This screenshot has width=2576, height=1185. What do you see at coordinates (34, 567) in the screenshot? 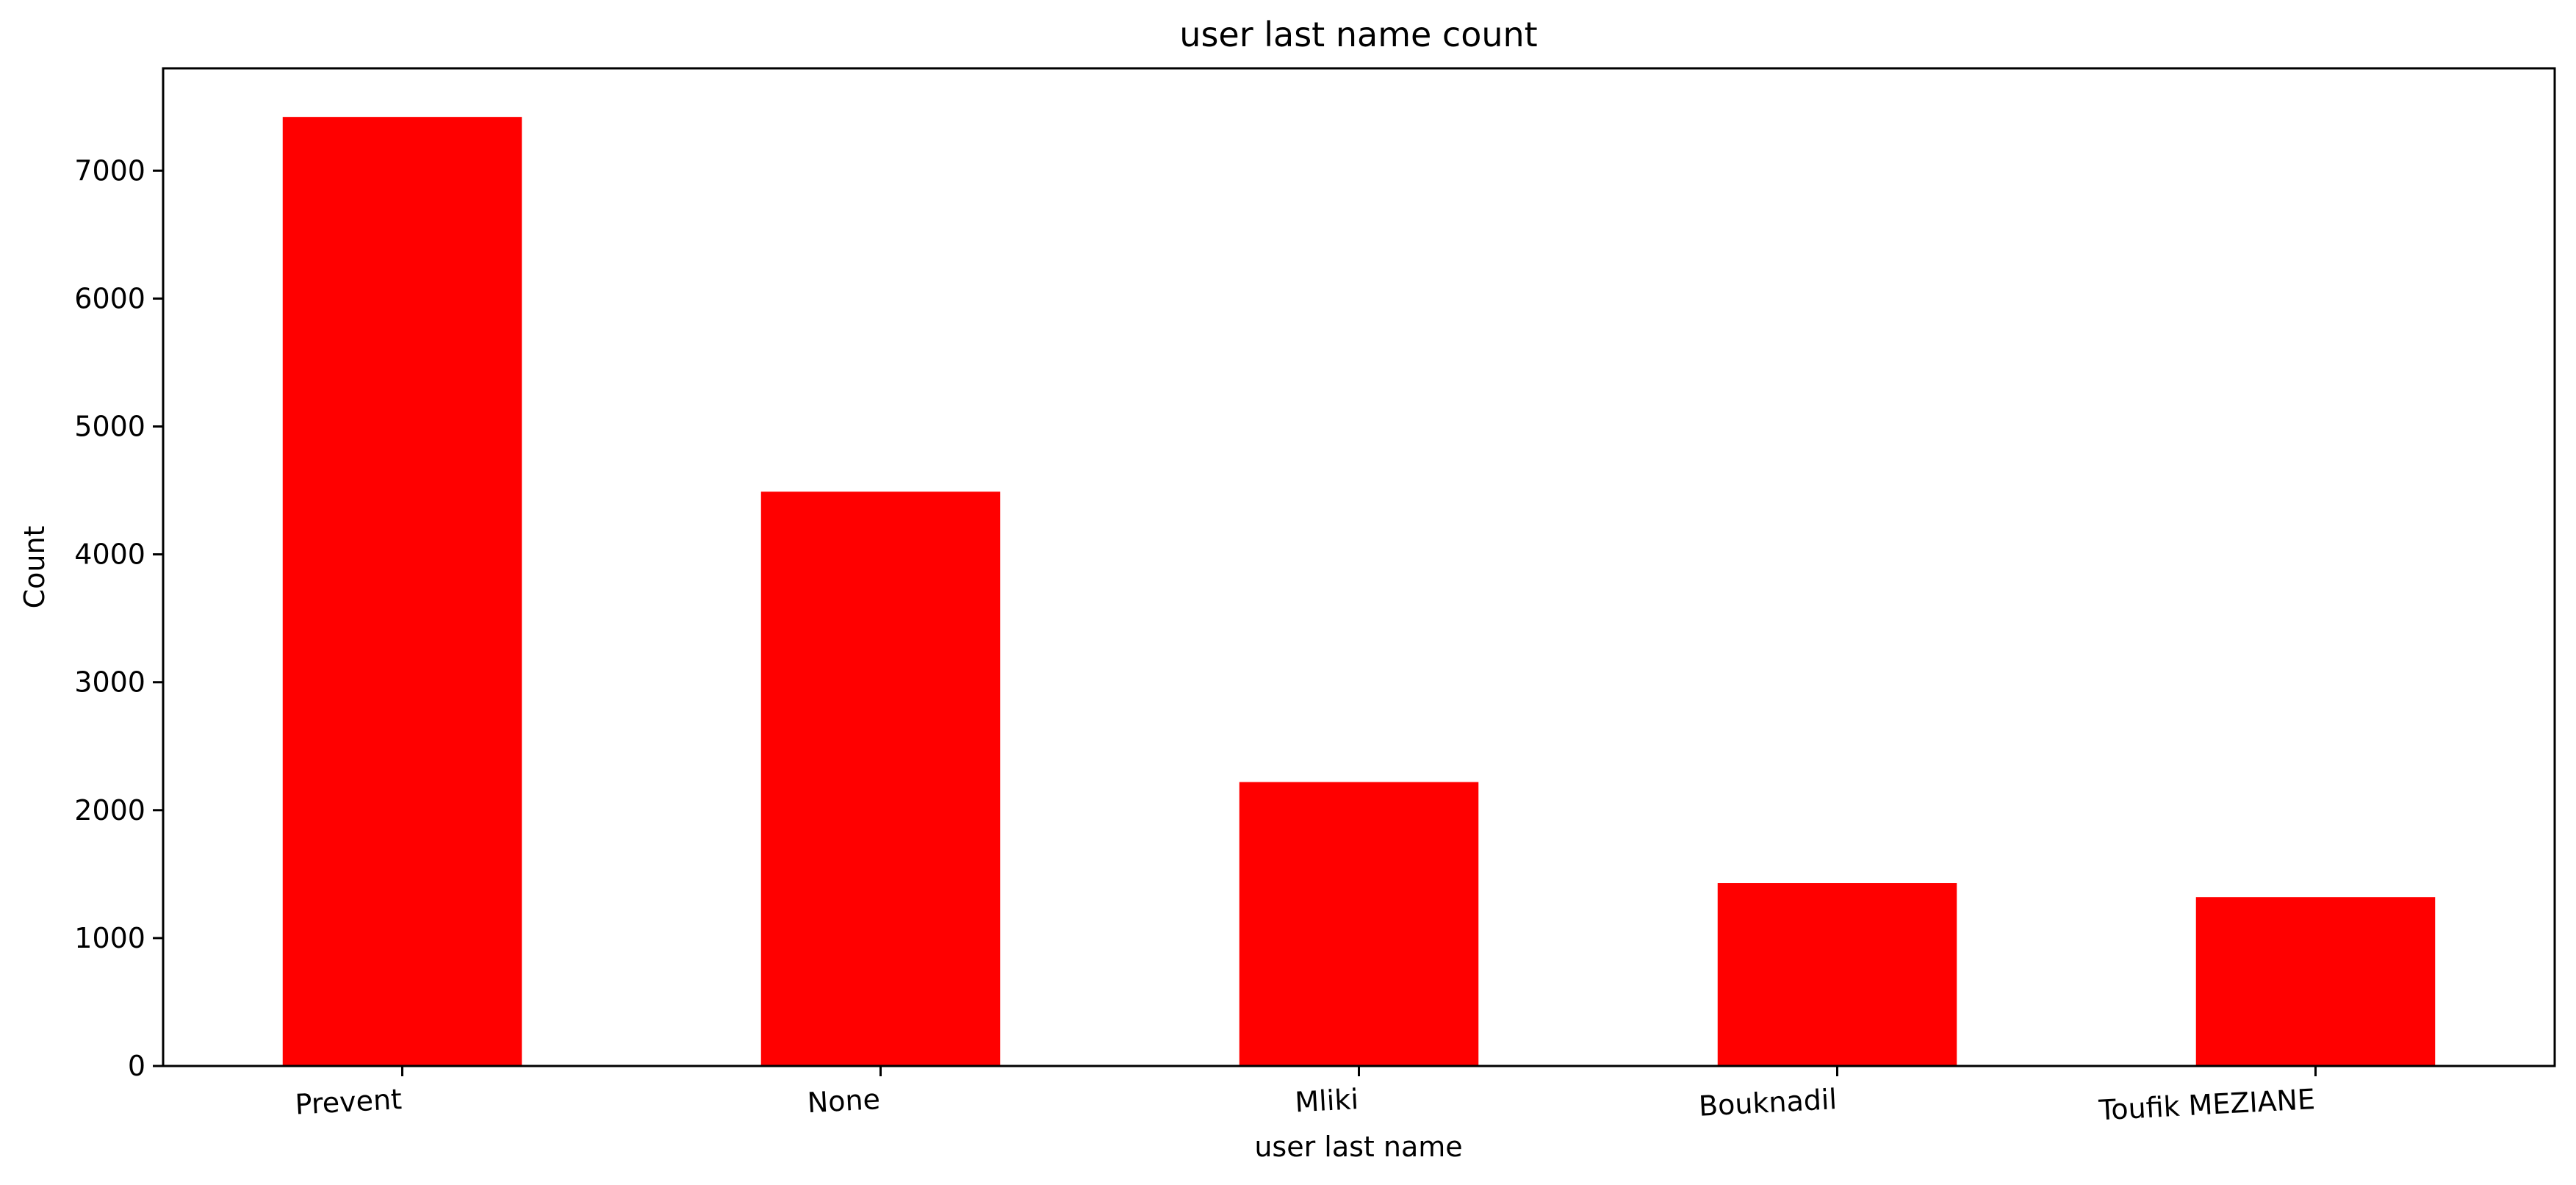
I see `y-axis-label: Count` at bounding box center [34, 567].